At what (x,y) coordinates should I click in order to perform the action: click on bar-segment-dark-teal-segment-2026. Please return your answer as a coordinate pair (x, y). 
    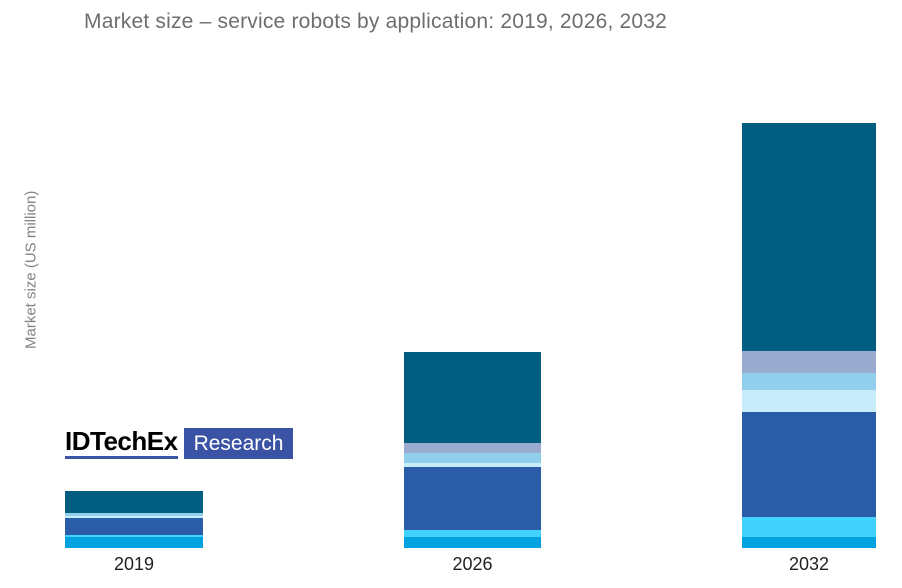
    Looking at the image, I should click on (472, 397).